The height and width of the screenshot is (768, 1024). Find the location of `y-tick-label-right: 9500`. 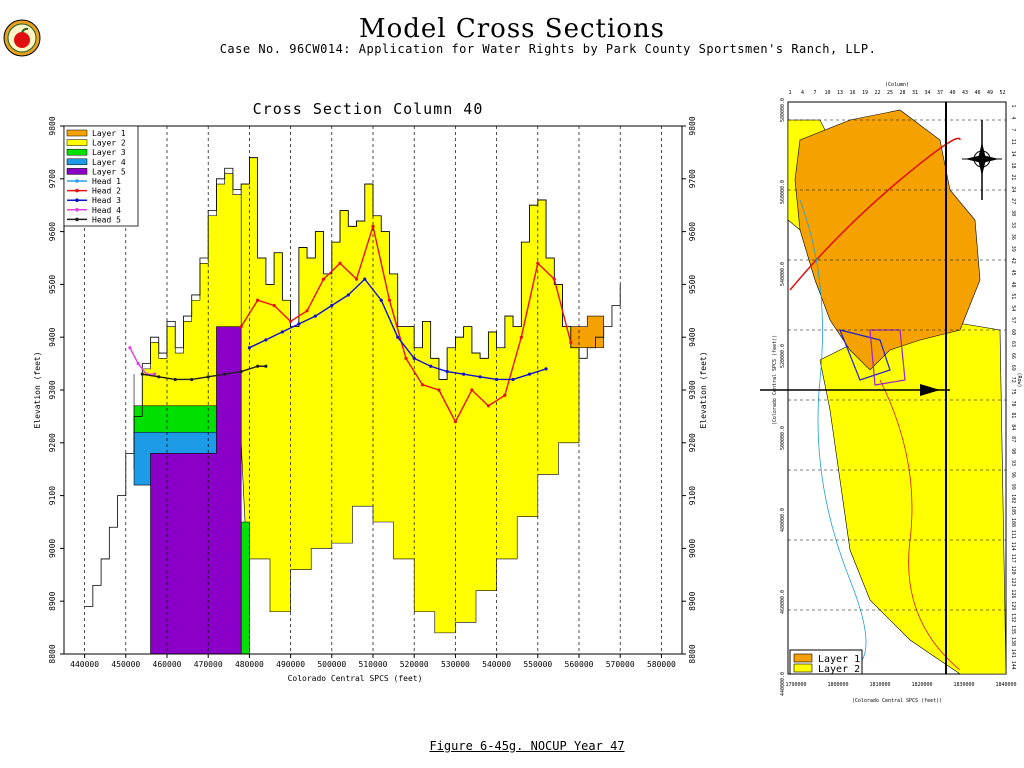

y-tick-label-right: 9500 is located at coordinates (692, 284).